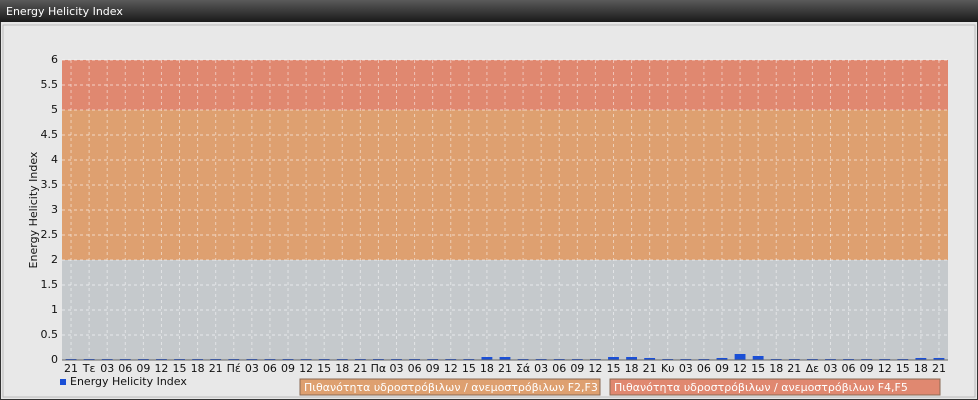 The width and height of the screenshot is (978, 400). What do you see at coordinates (813, 368) in the screenshot?
I see `x-tick-label: Δε` at bounding box center [813, 368].